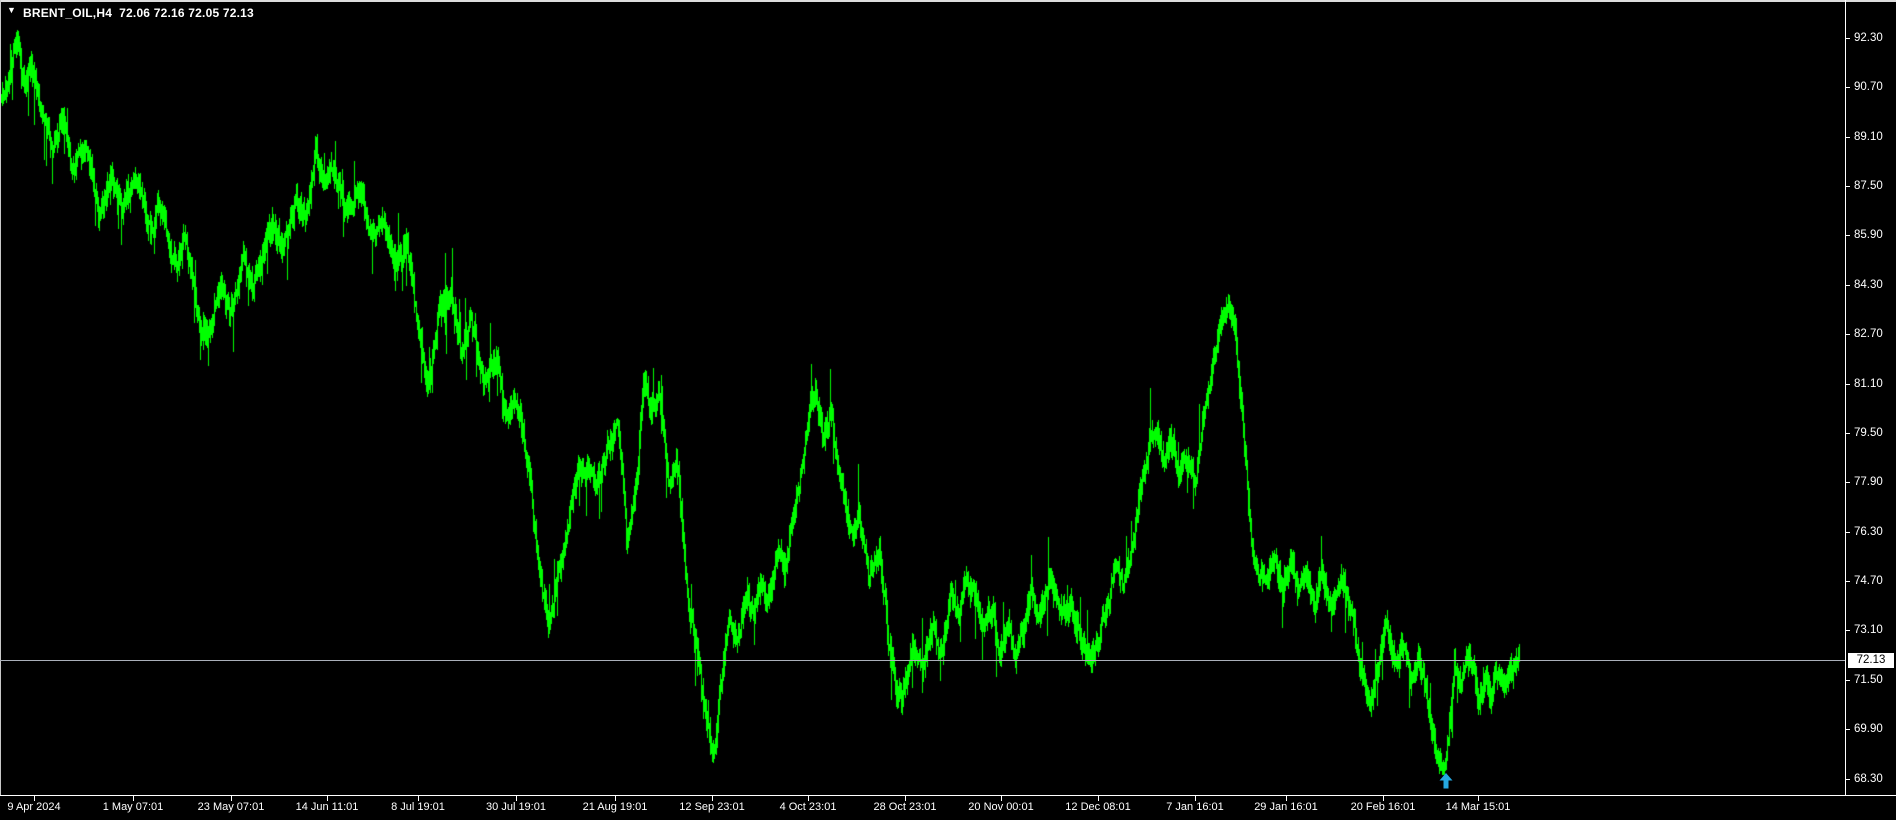 This screenshot has width=1896, height=820. Describe the element at coordinates (1868, 384) in the screenshot. I see `price-axis-label: 81.10` at that location.